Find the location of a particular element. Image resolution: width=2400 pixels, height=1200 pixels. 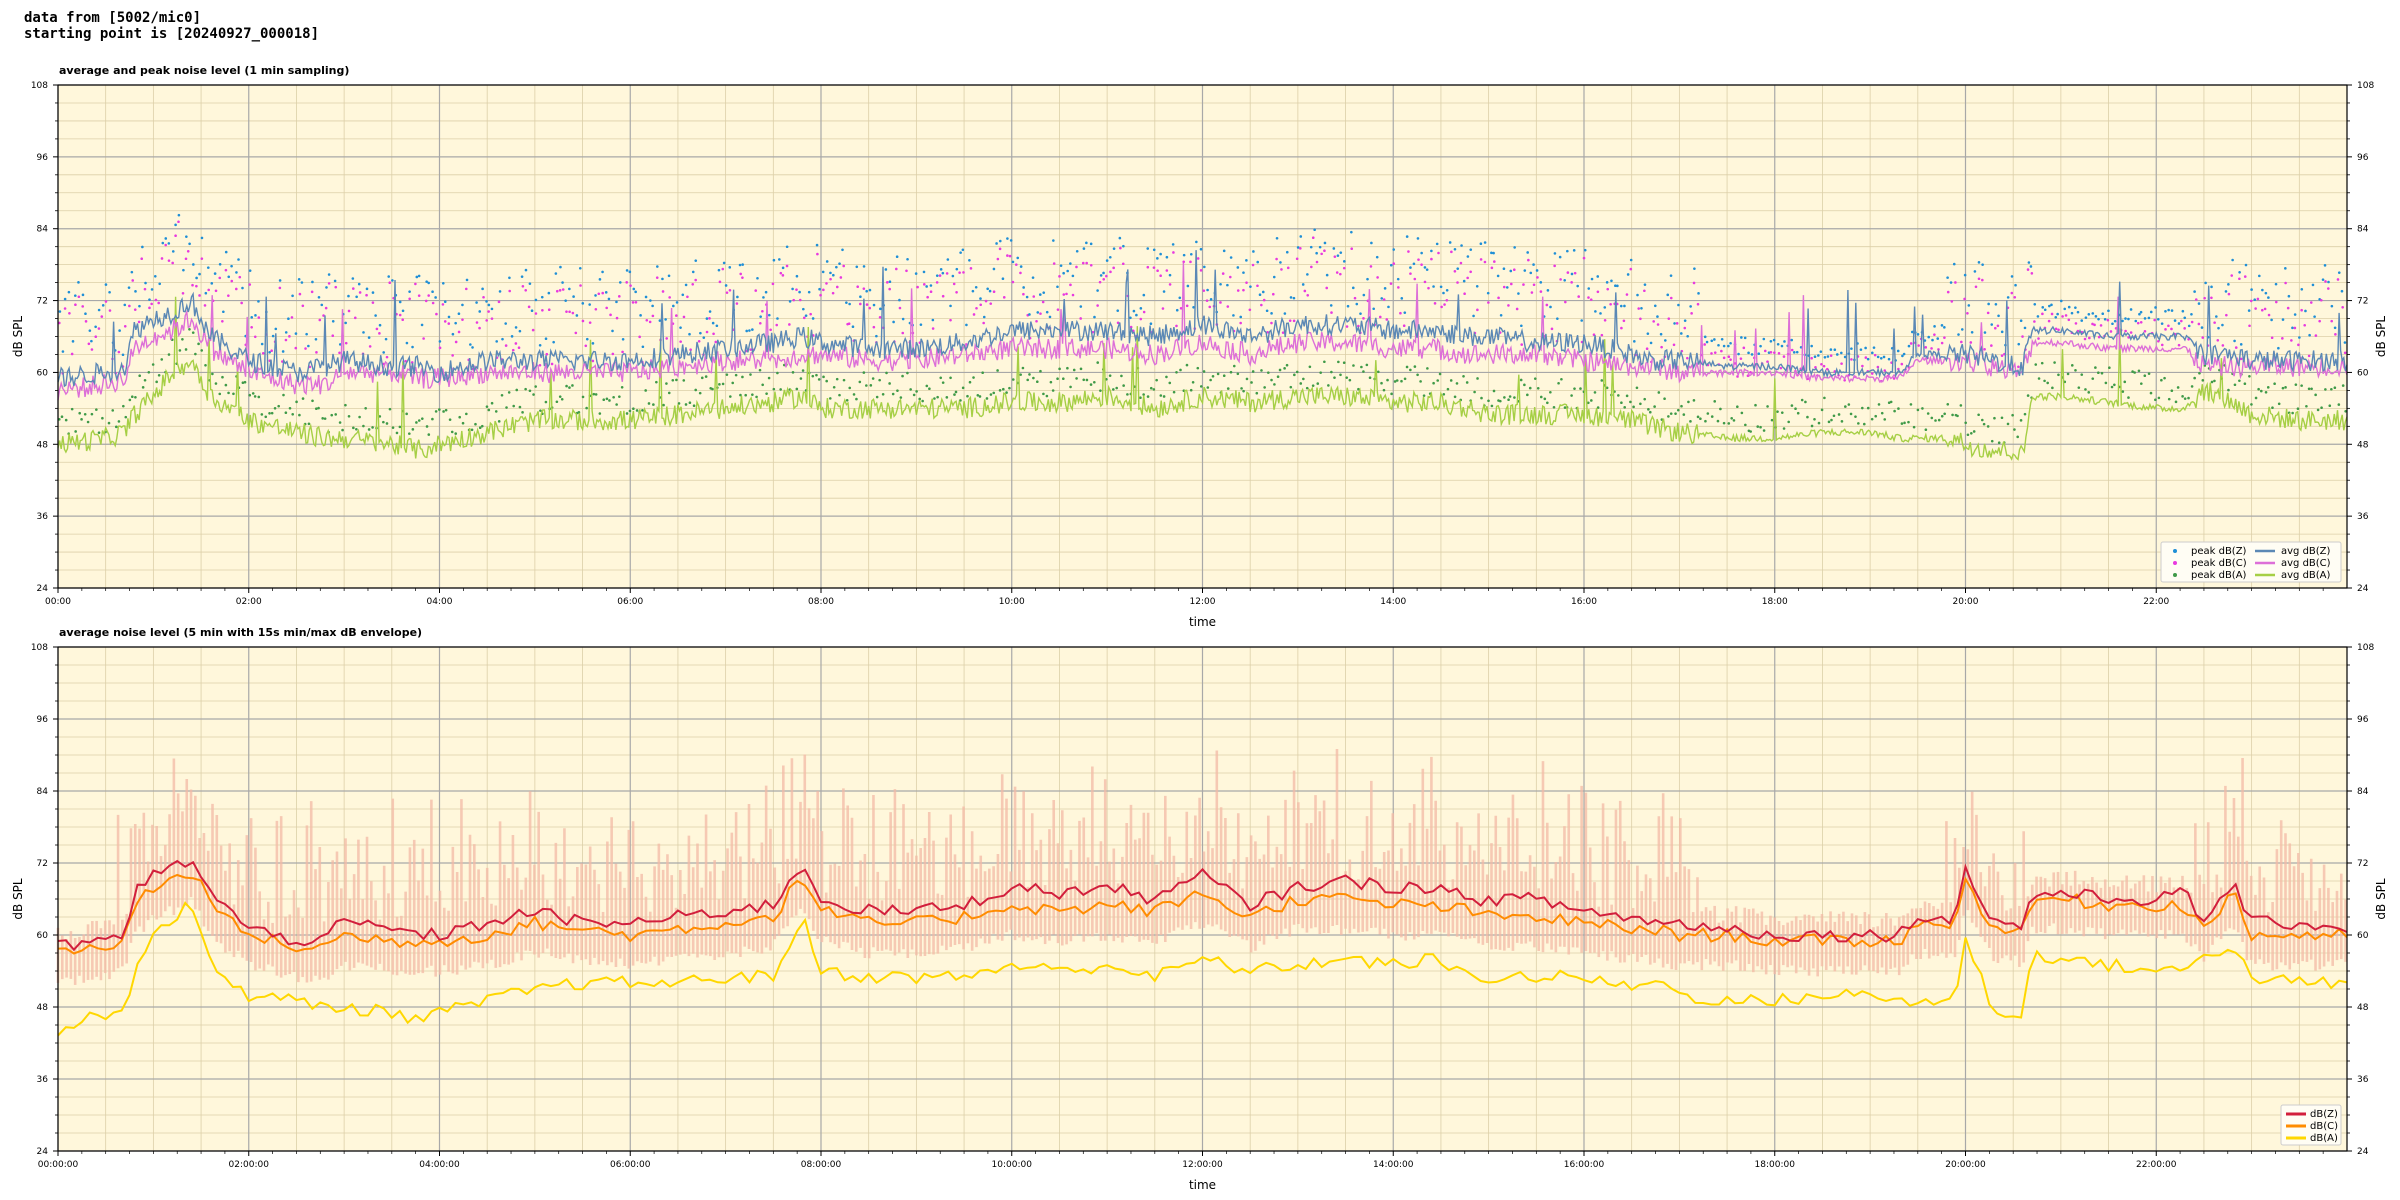

y-axis-label: dB SPL is located at coordinates (18, 899).